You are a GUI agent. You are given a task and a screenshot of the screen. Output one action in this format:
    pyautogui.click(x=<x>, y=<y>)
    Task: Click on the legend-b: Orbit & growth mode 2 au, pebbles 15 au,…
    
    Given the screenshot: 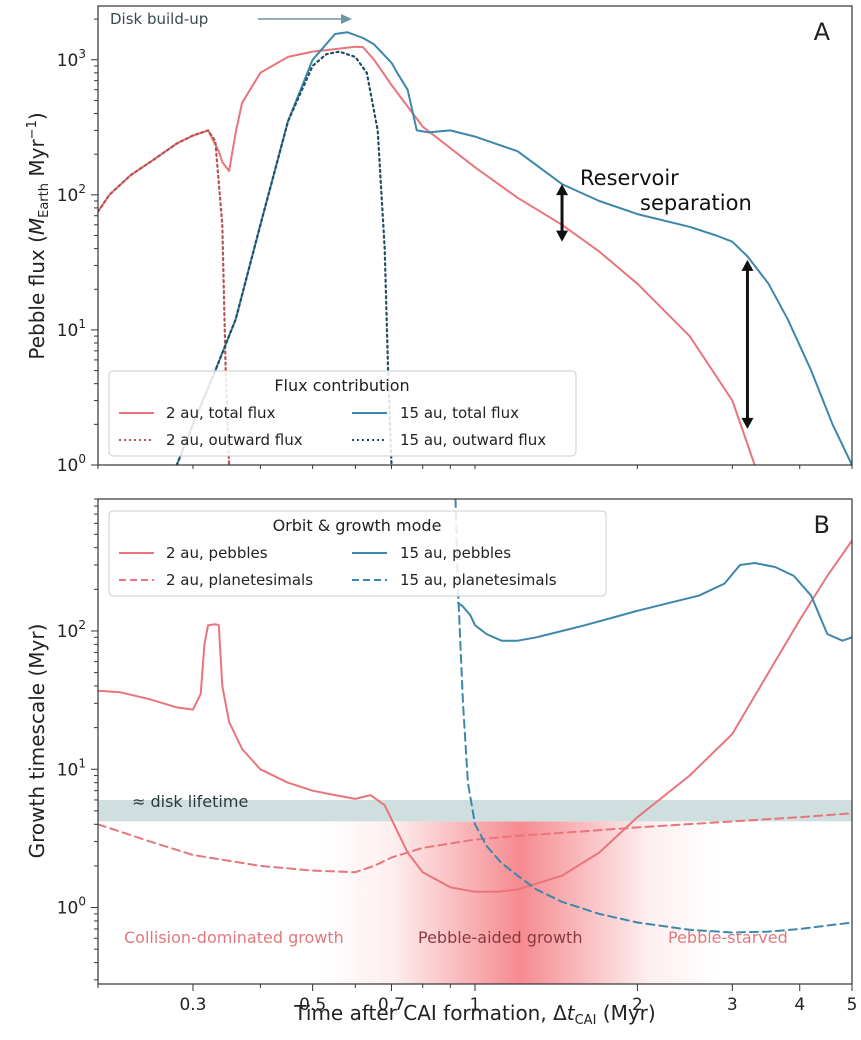 What is the action you would take?
    pyautogui.click(x=357, y=553)
    